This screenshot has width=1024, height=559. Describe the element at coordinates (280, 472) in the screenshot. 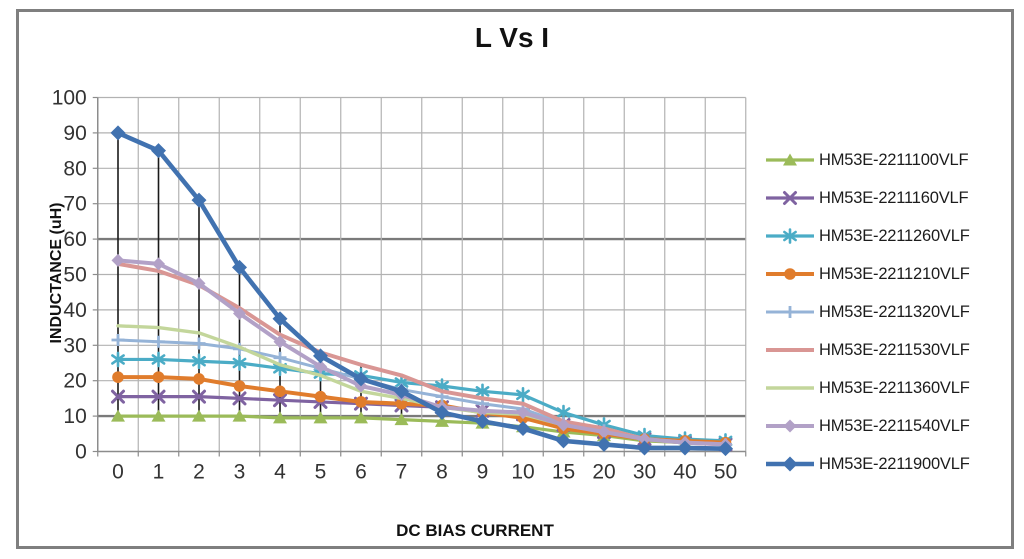

I see `x-tick-label: 4` at that location.